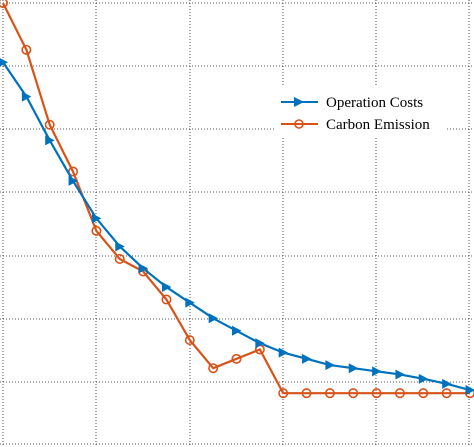  I want to click on legend-label-carbon-emission: Carbon Emission, so click(378, 125).